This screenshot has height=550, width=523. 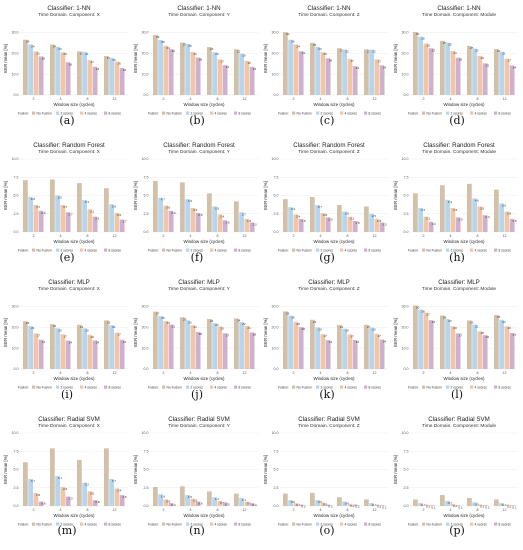 What do you see at coordinates (459, 426) in the screenshot?
I see `chart-subtitle: Time Domain. Component: Module` at bounding box center [459, 426].